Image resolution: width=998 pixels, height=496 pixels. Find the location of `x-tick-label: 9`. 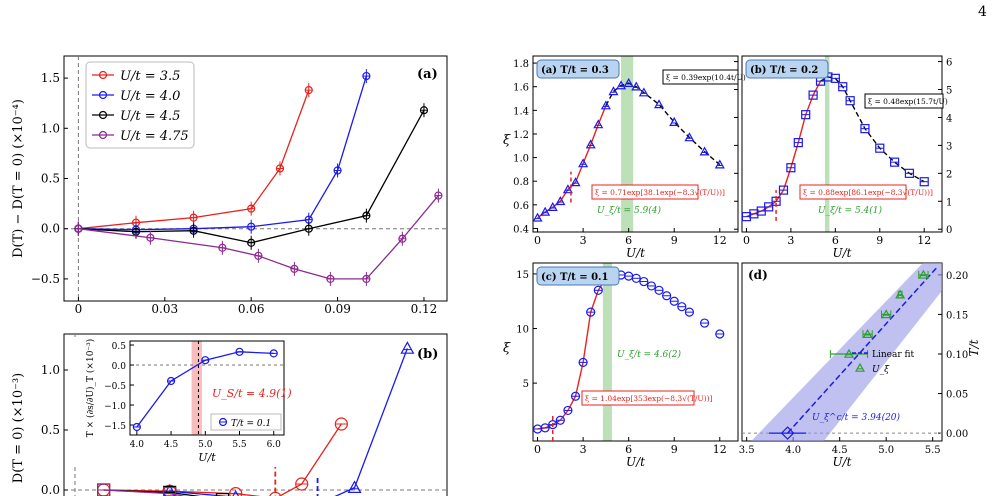

x-tick-label: 9 is located at coordinates (674, 240).